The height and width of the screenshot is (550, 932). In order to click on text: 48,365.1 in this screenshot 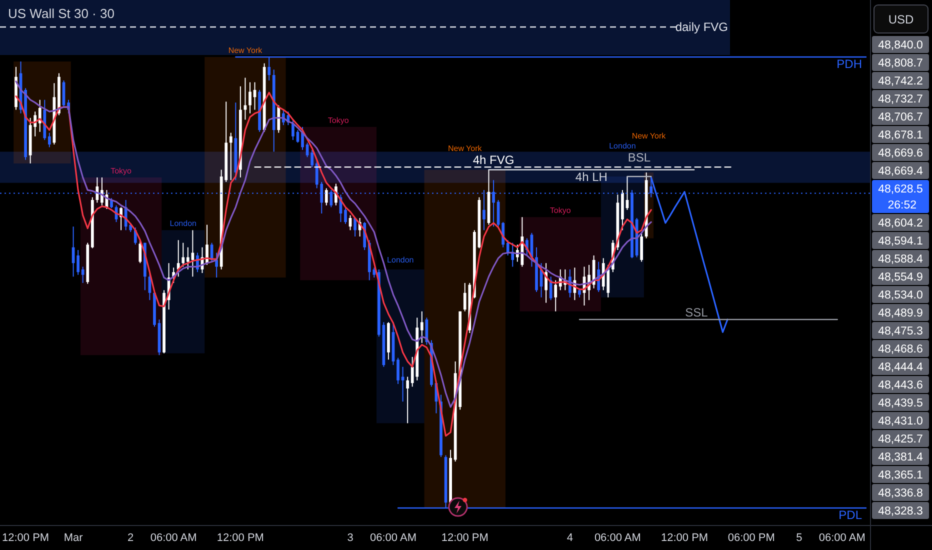, I will do `click(900, 476)`.